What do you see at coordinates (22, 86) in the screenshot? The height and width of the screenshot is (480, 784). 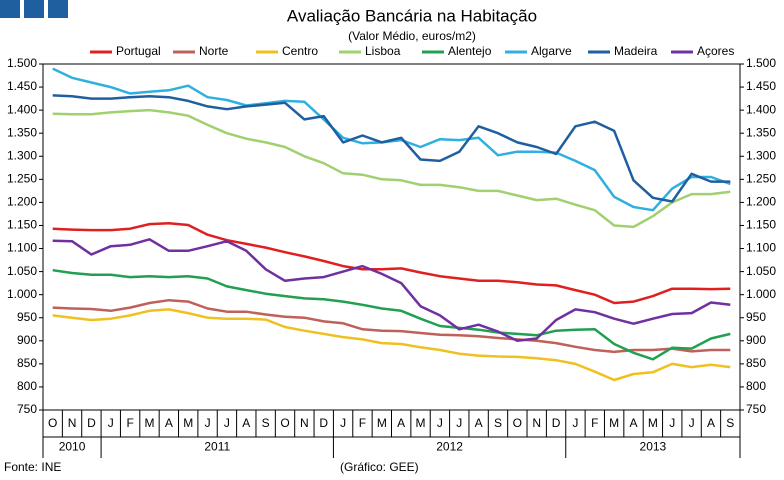 I see `y-tick-label: 1.450` at bounding box center [22, 86].